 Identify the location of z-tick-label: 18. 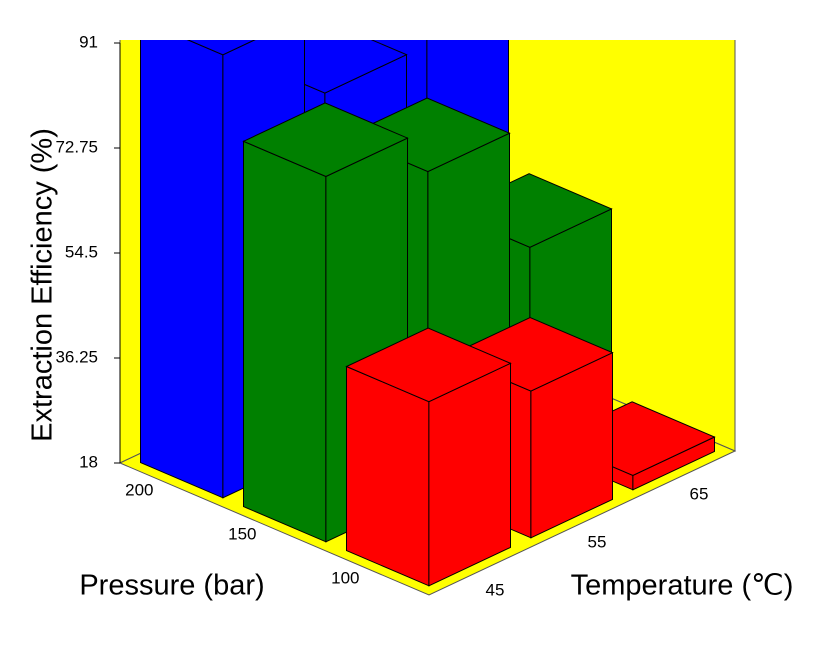
(88, 461).